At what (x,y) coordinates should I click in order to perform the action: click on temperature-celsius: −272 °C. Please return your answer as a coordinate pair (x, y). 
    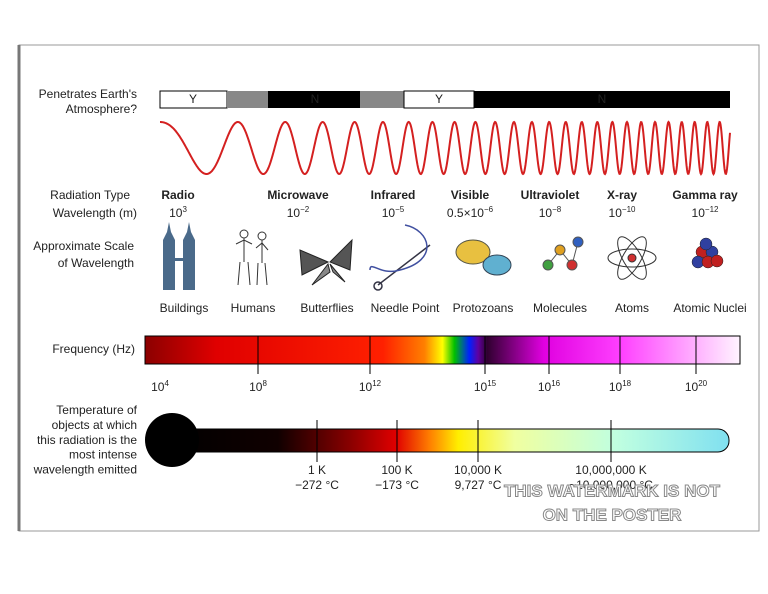
    Looking at the image, I should click on (317, 485).